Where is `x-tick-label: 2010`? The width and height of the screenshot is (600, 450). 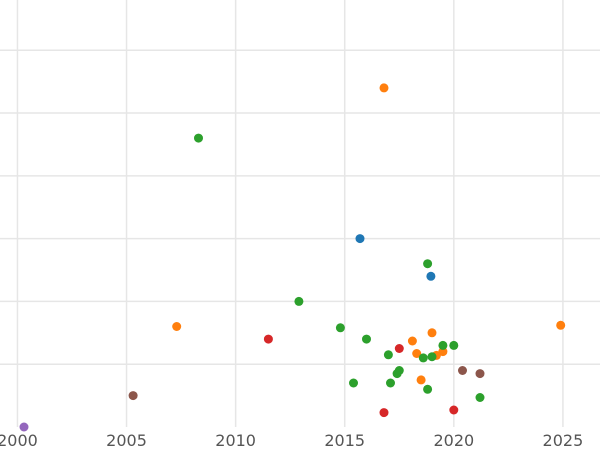
x-tick-label: 2010 is located at coordinates (235, 440).